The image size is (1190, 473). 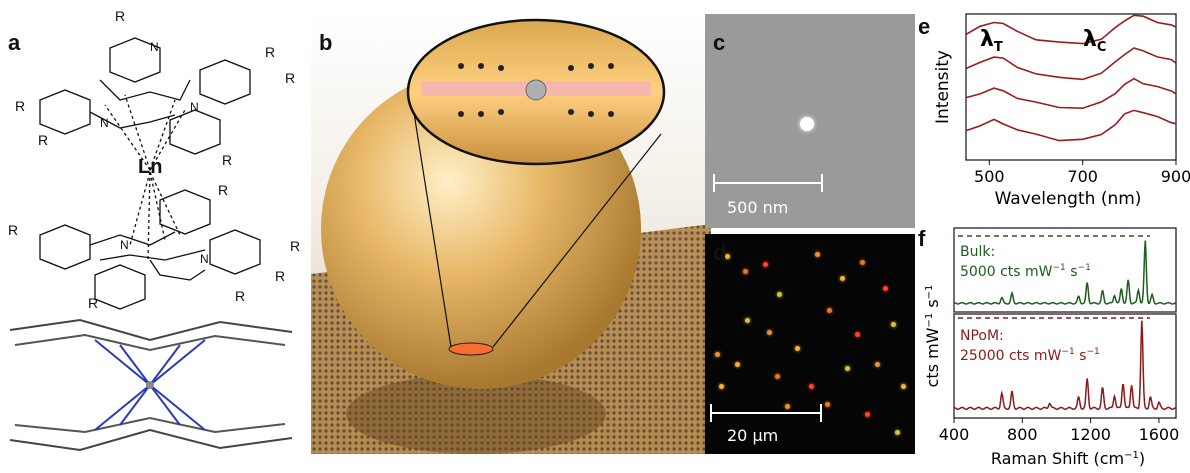 What do you see at coordinates (943, 87) in the screenshot?
I see `y-axis-label: Intensity` at bounding box center [943, 87].